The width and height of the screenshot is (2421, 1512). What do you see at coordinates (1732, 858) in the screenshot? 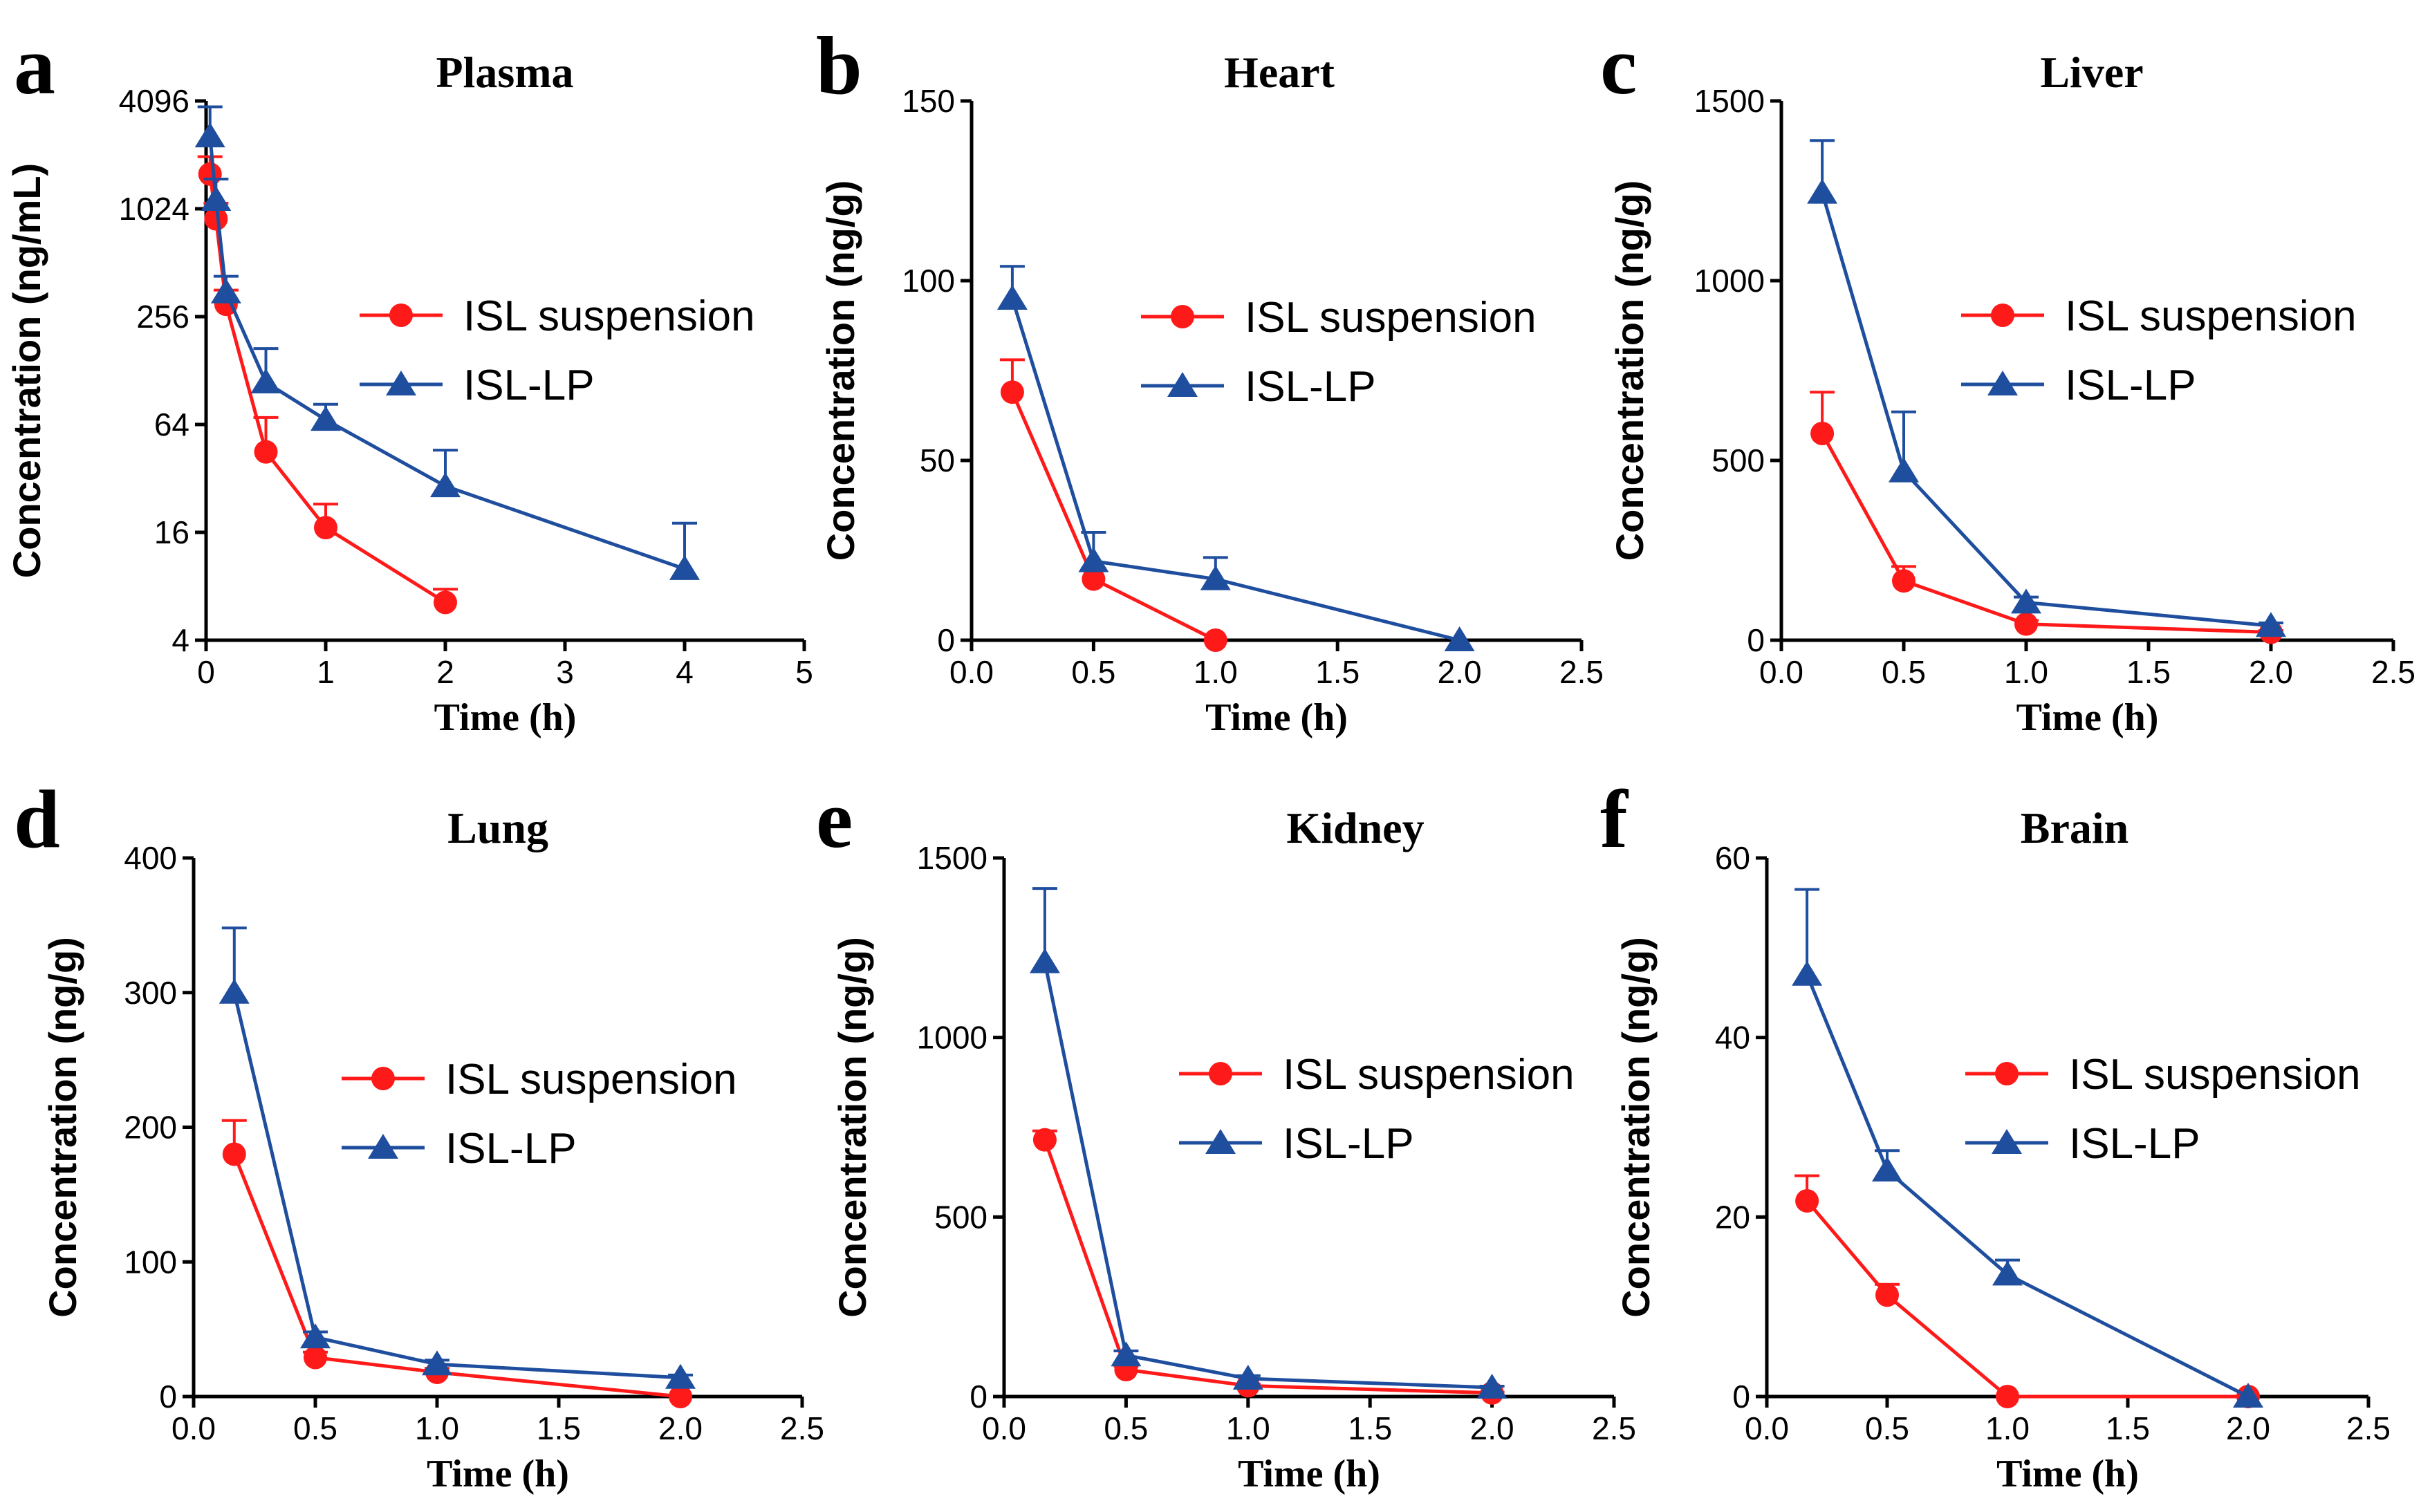
I see `y-tick-label: 60` at bounding box center [1732, 858].